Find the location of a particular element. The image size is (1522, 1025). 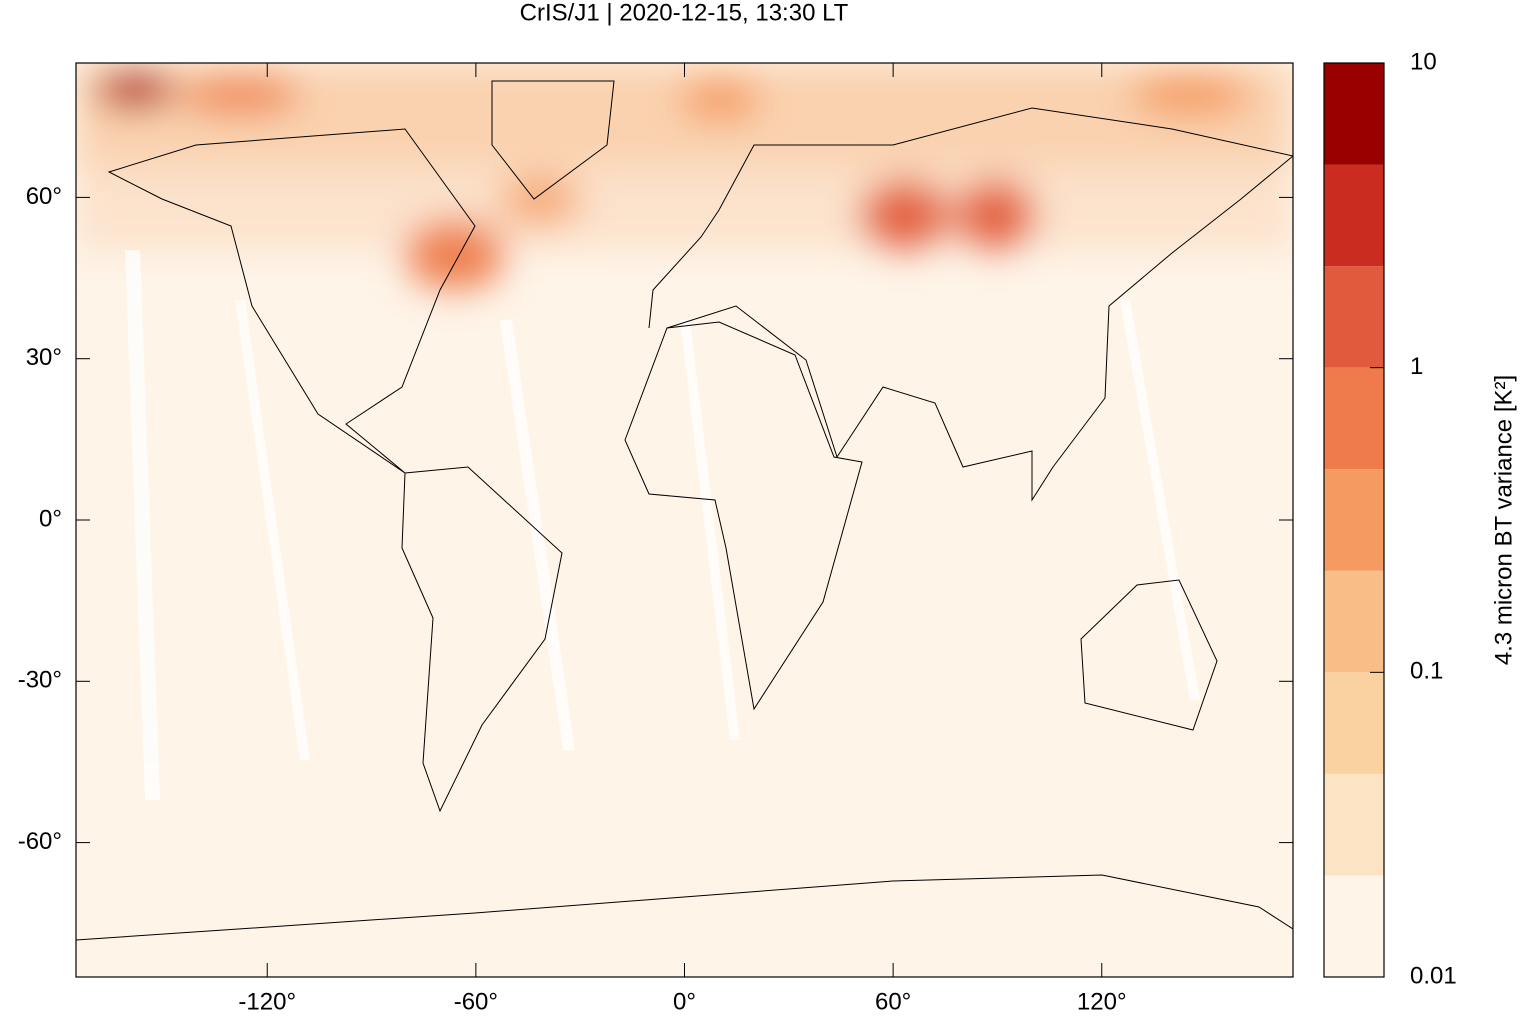

y-tick-label: 0° is located at coordinates (50, 518).